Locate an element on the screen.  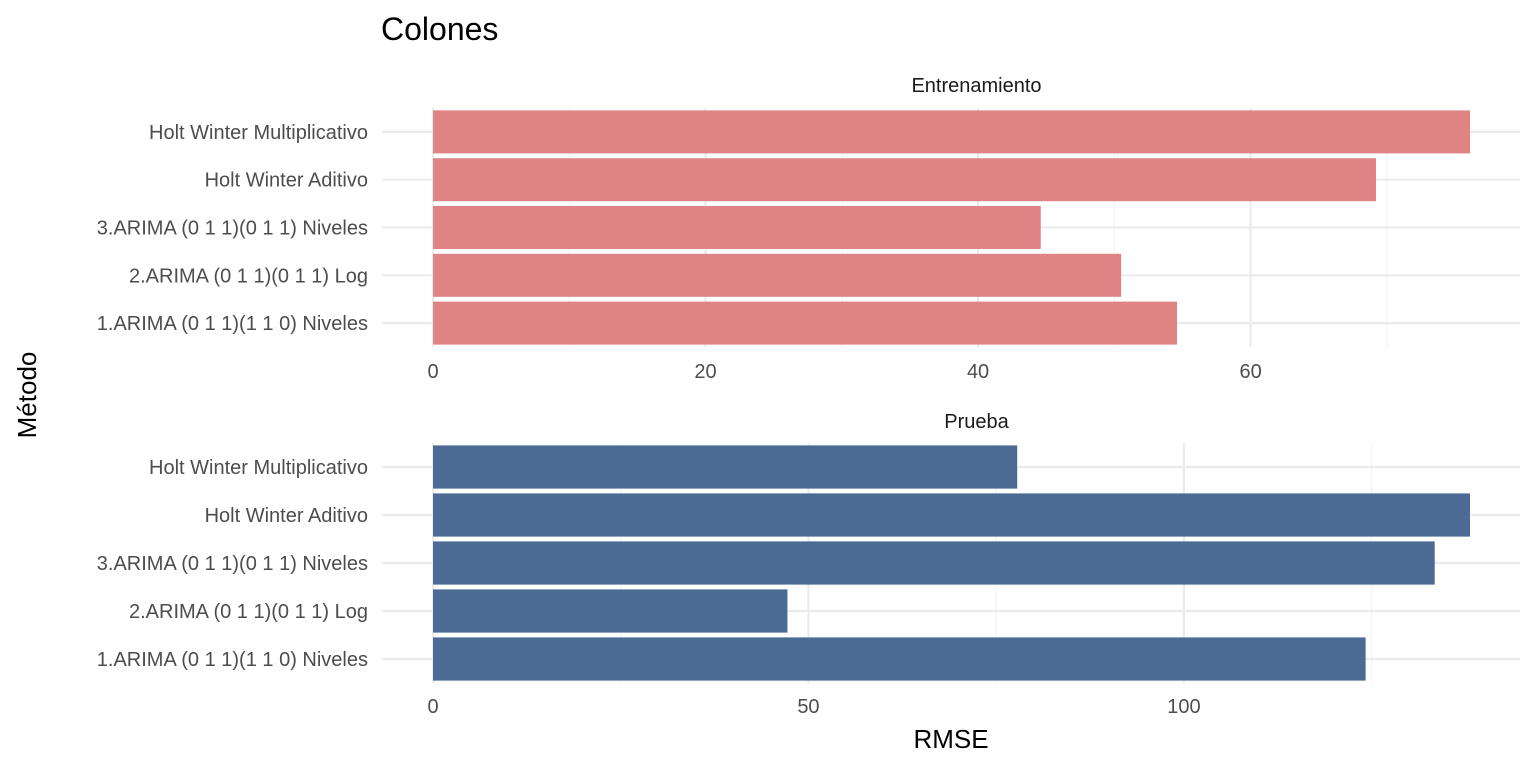
chart-title: Colones is located at coordinates (439, 29).